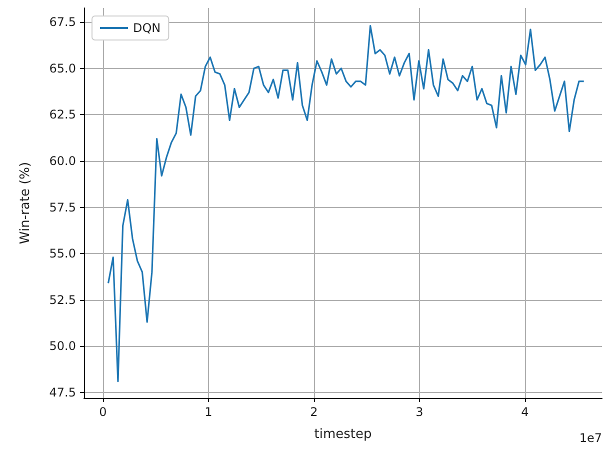  I want to click on y-tick-label: 62.5, so click(62, 115).